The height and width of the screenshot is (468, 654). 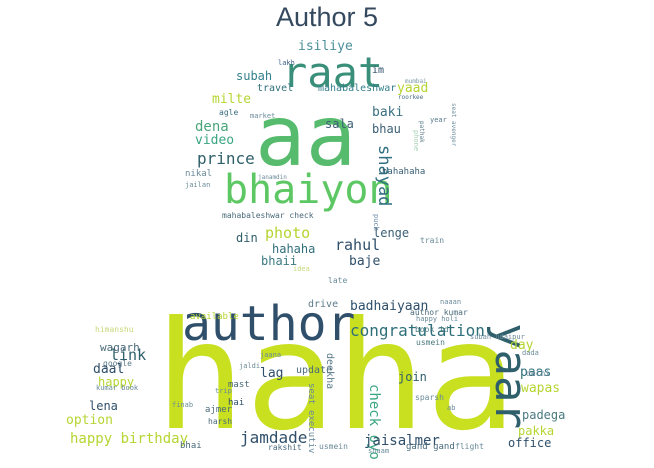 What do you see at coordinates (357, 88) in the screenshot?
I see `word-mahabaleshwar: mahabaleshwar` at bounding box center [357, 88].